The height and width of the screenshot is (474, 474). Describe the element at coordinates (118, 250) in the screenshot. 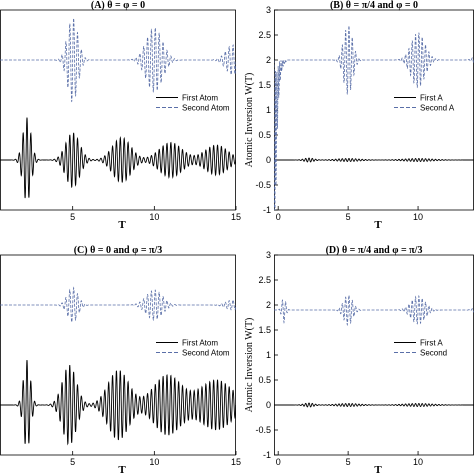

I see `panel-title: (C) θ = 0 and φ = π/3` at that location.